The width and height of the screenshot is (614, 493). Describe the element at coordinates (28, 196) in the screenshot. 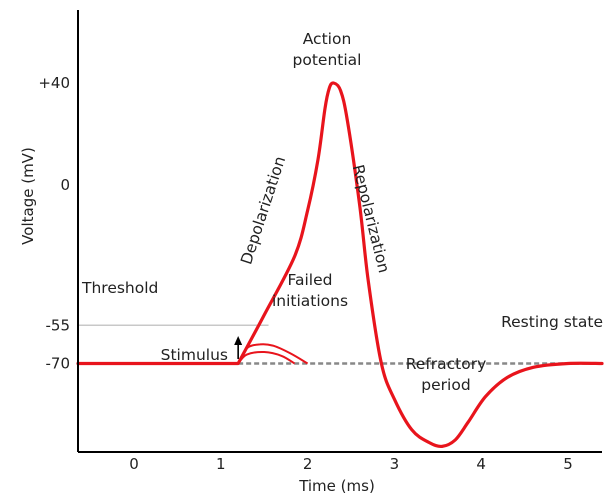

I see `y-axis-title: Voltage (mV)` at that location.